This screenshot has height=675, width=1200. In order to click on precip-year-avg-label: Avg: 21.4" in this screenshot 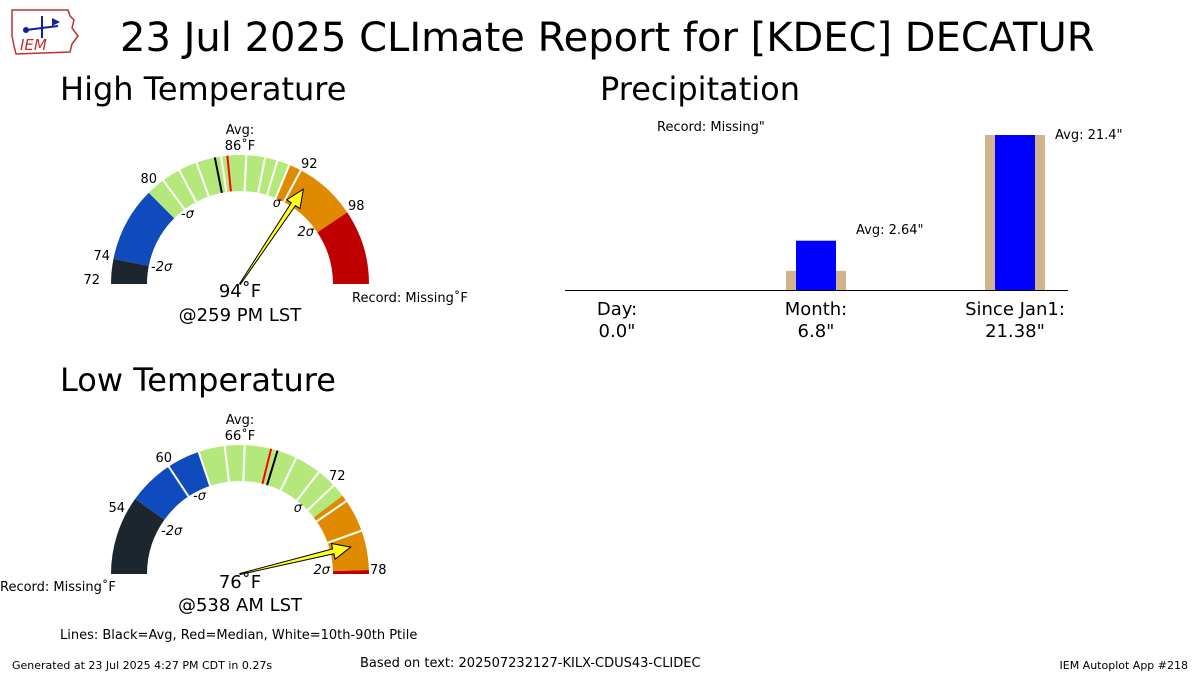, I will do `click(1089, 135)`.